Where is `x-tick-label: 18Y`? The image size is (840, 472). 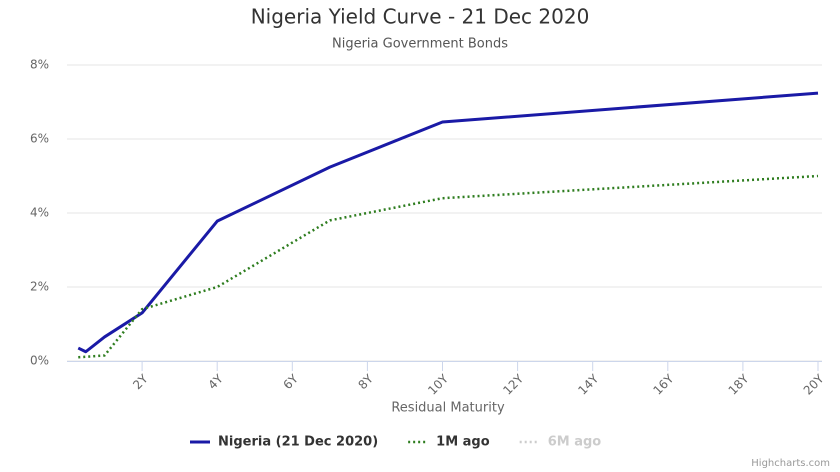 x-tick-label: 18Y is located at coordinates (739, 384).